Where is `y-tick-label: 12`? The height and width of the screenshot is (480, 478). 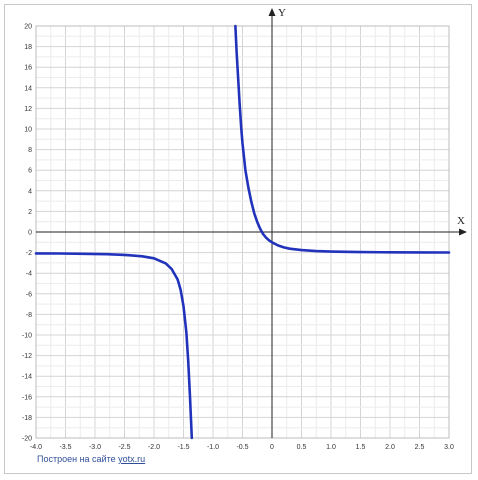 y-tick-label: 12 is located at coordinates (28, 109).